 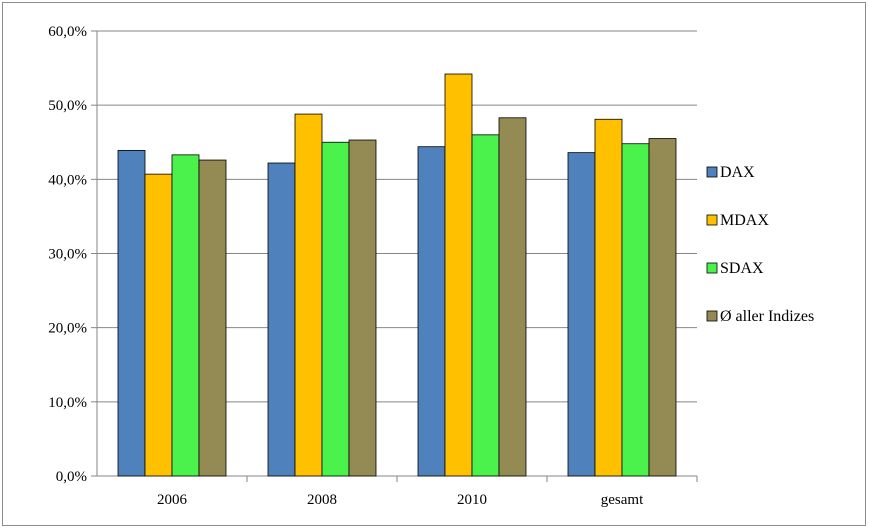 I want to click on legend-label: SDAX, so click(x=742, y=268).